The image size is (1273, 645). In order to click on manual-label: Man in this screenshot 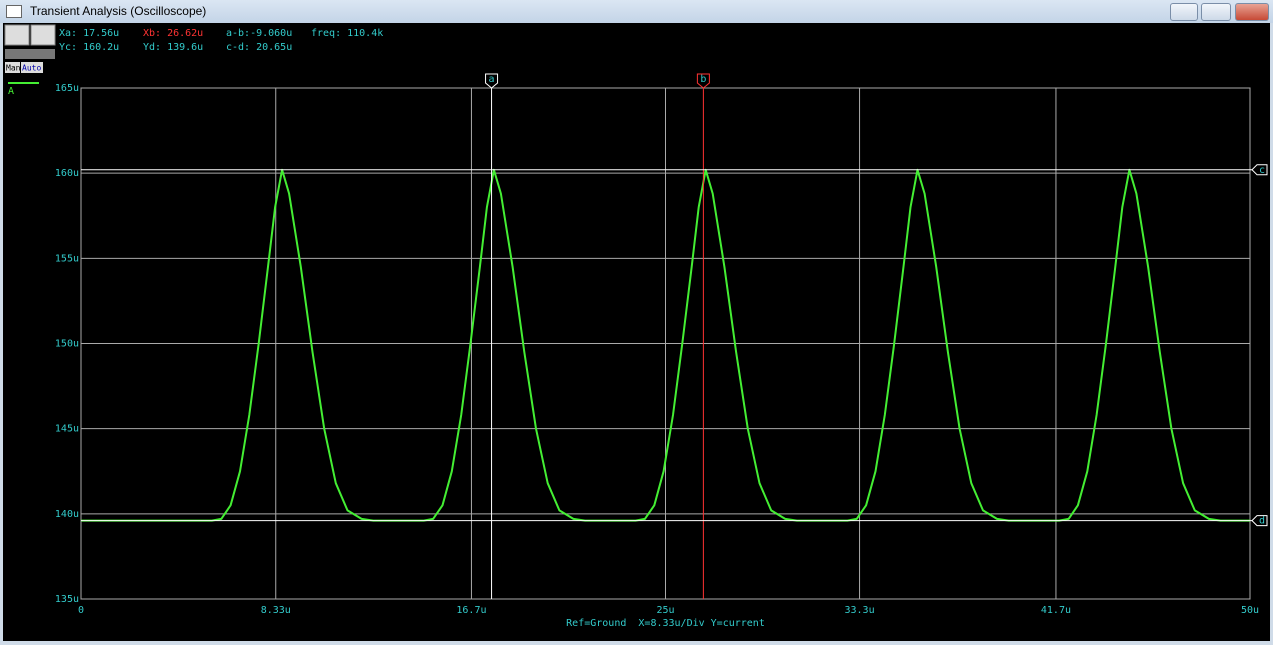, I will do `click(13, 68)`.